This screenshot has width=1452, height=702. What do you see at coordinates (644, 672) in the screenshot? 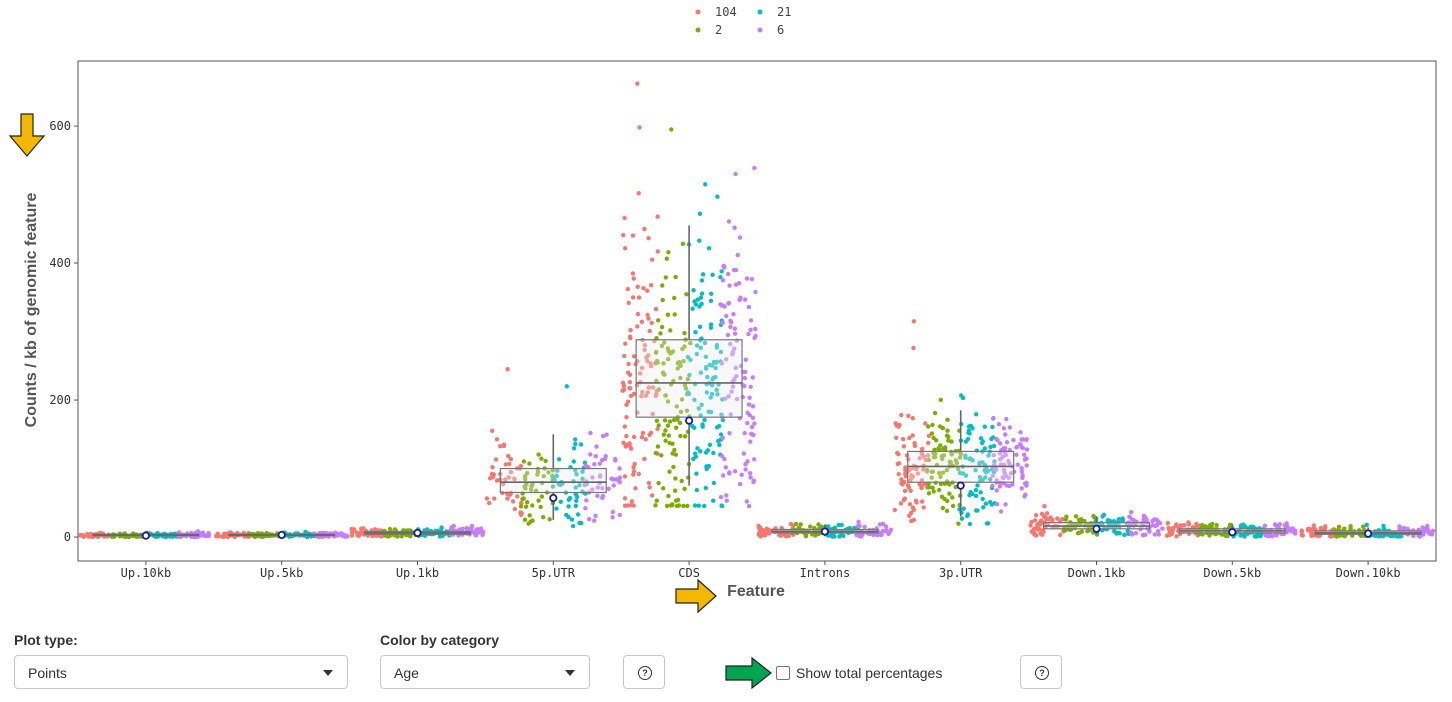
I see `color-help-button: ?` at bounding box center [644, 672].